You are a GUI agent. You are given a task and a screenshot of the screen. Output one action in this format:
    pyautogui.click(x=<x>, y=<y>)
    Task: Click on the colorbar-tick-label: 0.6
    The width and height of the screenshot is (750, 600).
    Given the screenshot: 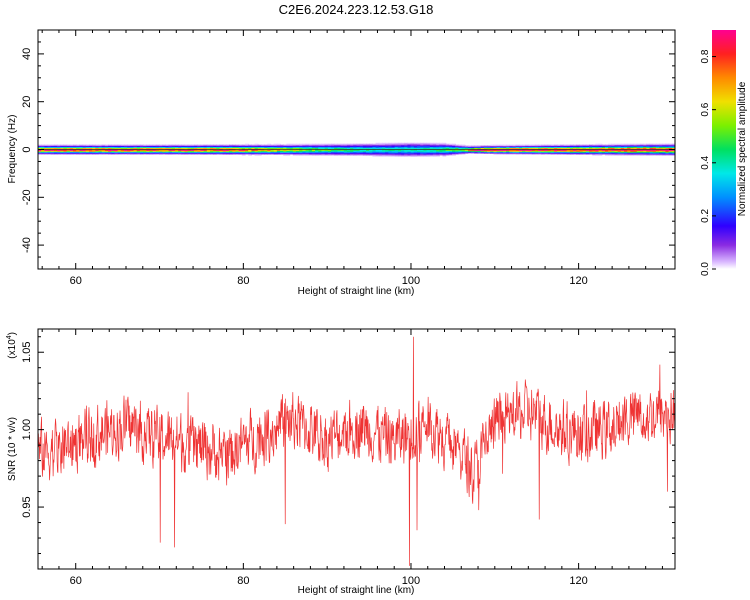 What is the action you would take?
    pyautogui.click(x=705, y=109)
    